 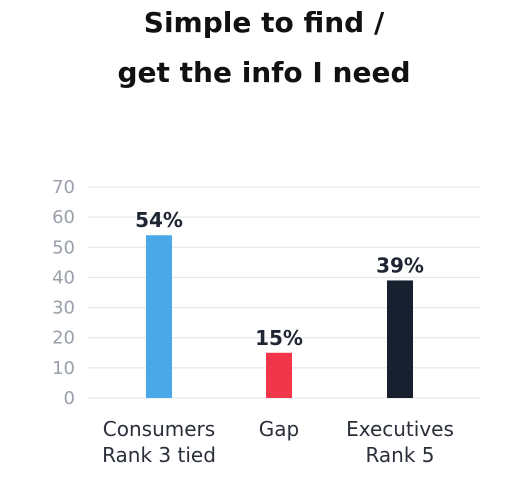 I want to click on y-tick-label: 0, so click(x=69, y=398).